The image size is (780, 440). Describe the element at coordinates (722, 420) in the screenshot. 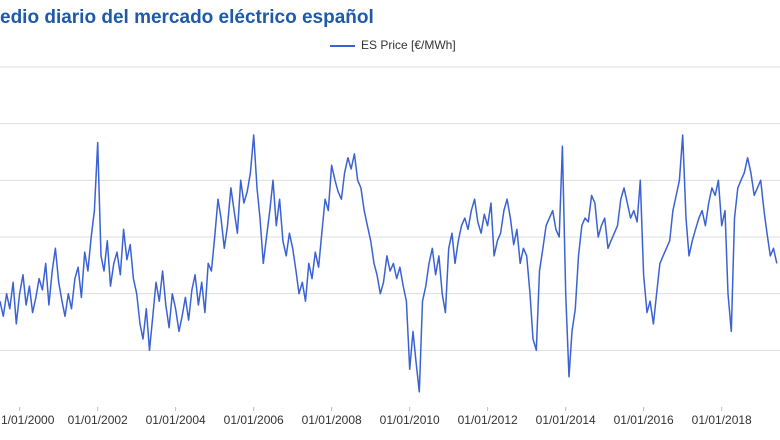

I see `x-tick-label: 01/01/2018` at that location.